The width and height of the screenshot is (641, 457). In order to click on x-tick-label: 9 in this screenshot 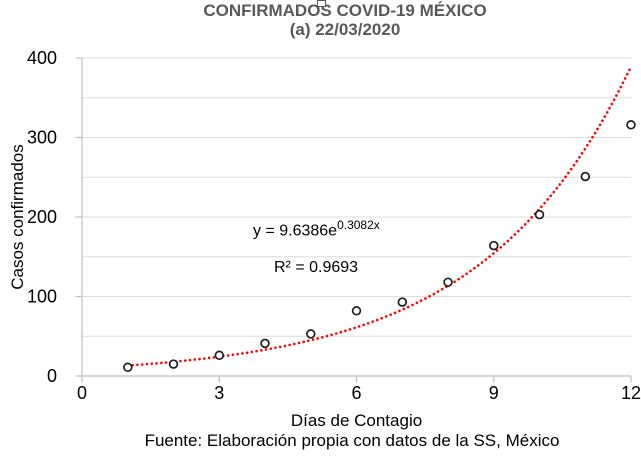, I will do `click(494, 393)`.